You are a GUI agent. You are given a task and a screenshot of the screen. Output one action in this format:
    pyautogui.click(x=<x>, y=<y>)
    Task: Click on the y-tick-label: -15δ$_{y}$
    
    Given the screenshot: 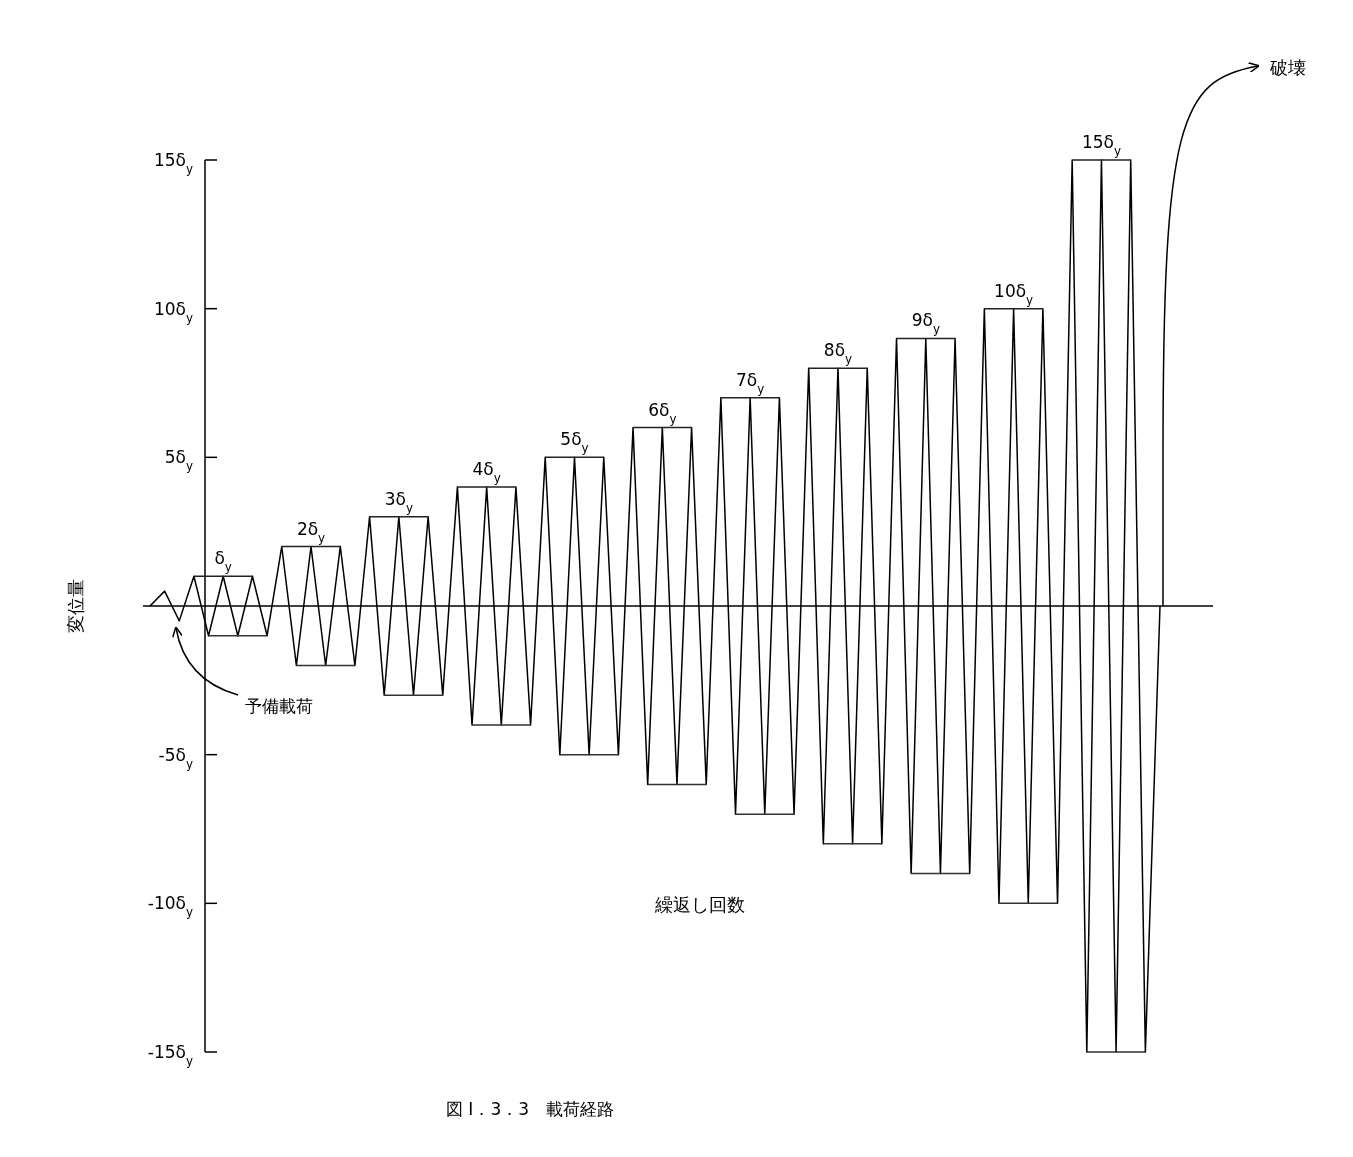 What is the action you would take?
    pyautogui.click(x=170, y=1055)
    